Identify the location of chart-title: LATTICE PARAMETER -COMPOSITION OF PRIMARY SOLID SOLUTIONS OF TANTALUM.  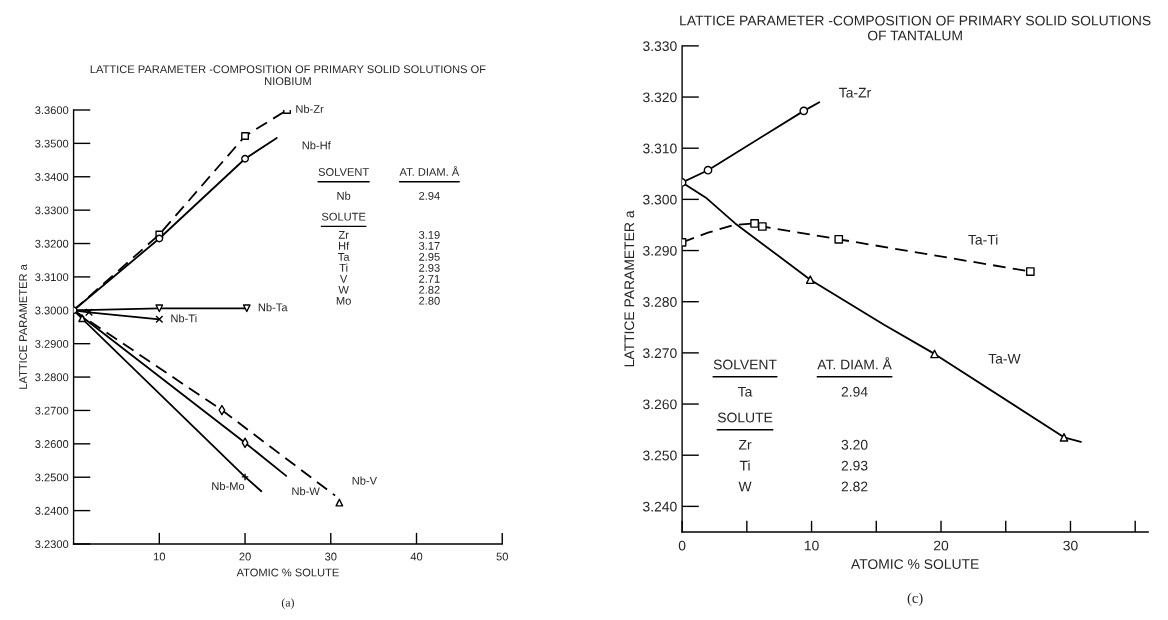
(915, 28).